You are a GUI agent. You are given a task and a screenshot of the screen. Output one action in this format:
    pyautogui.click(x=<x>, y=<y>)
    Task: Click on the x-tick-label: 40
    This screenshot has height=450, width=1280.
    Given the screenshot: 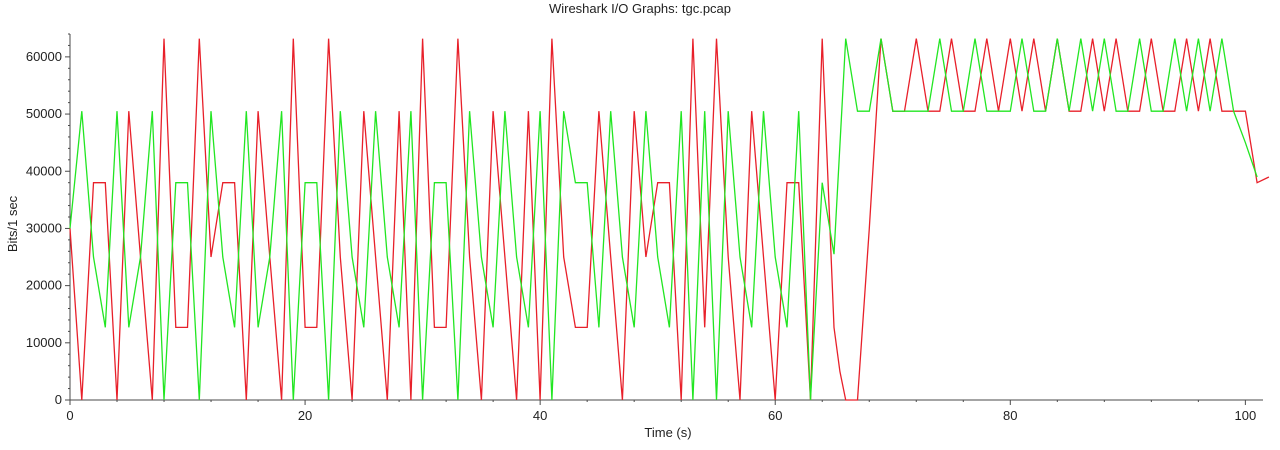 What is the action you would take?
    pyautogui.click(x=540, y=415)
    